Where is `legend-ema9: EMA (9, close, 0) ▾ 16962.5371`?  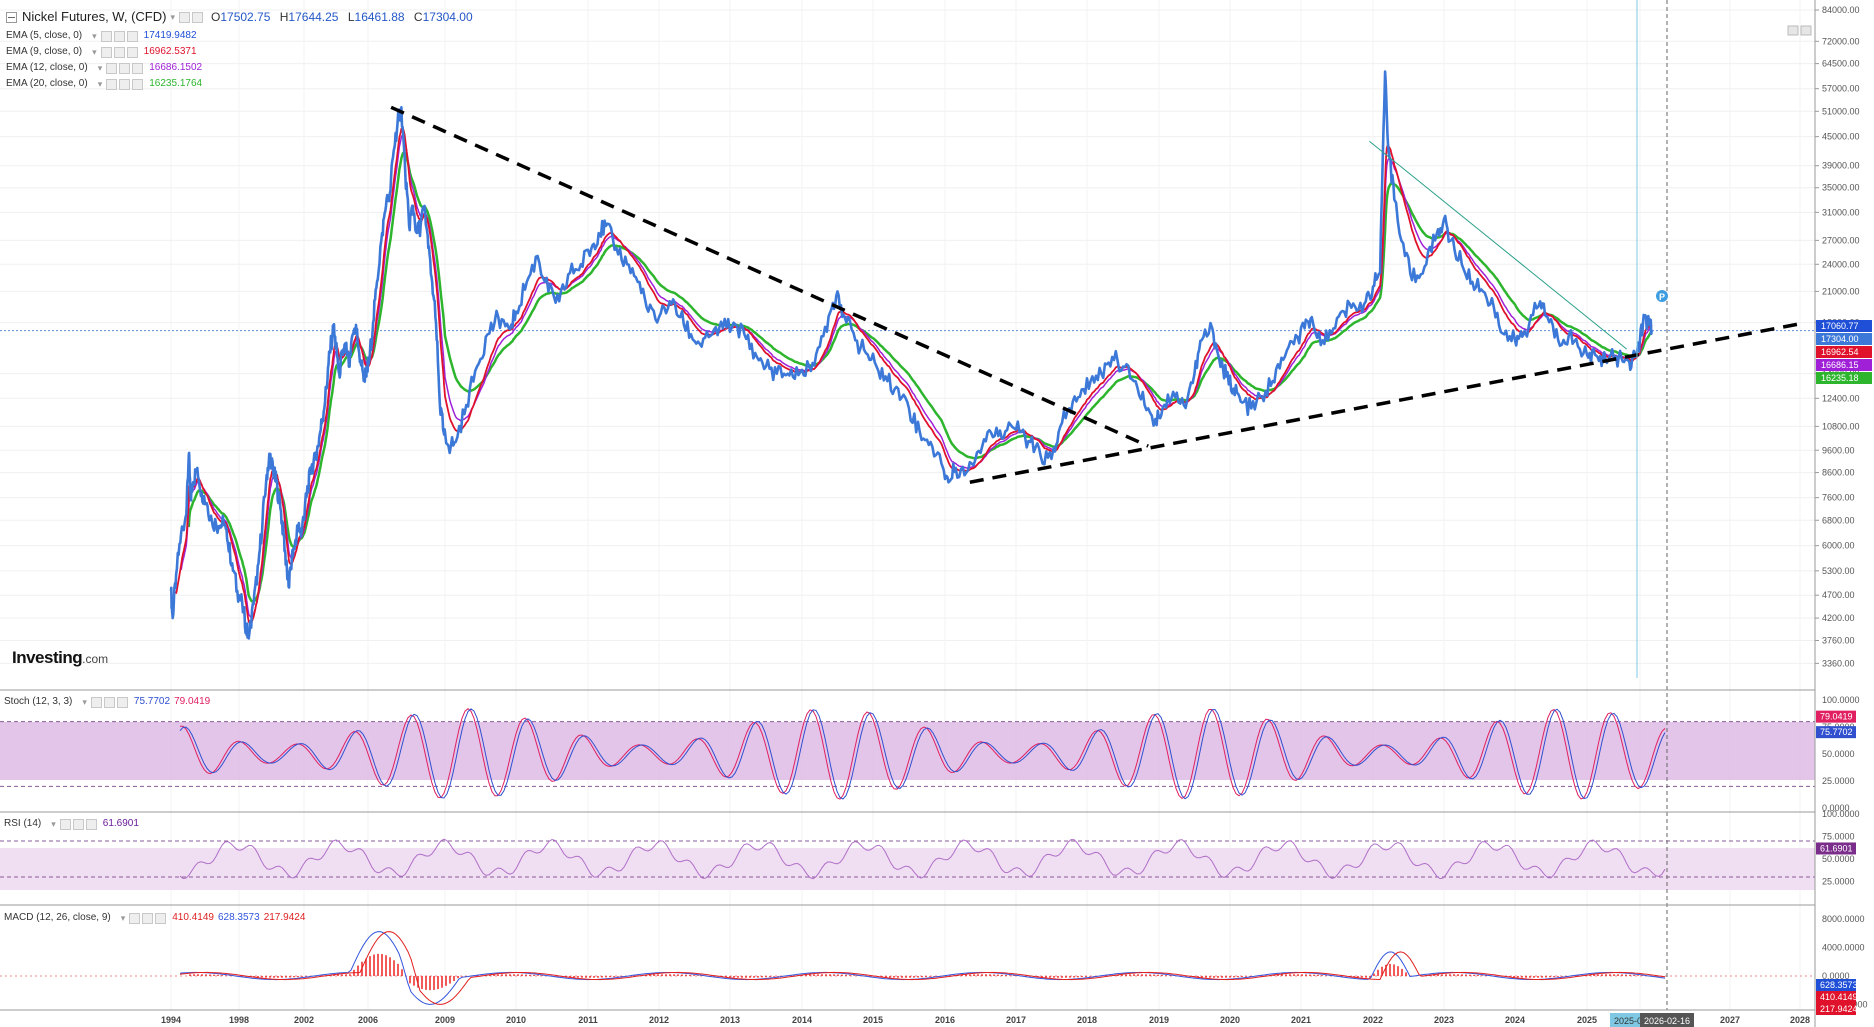 legend-ema9: EMA (9, close, 0) ▾ 16962.5371 is located at coordinates (242, 52).